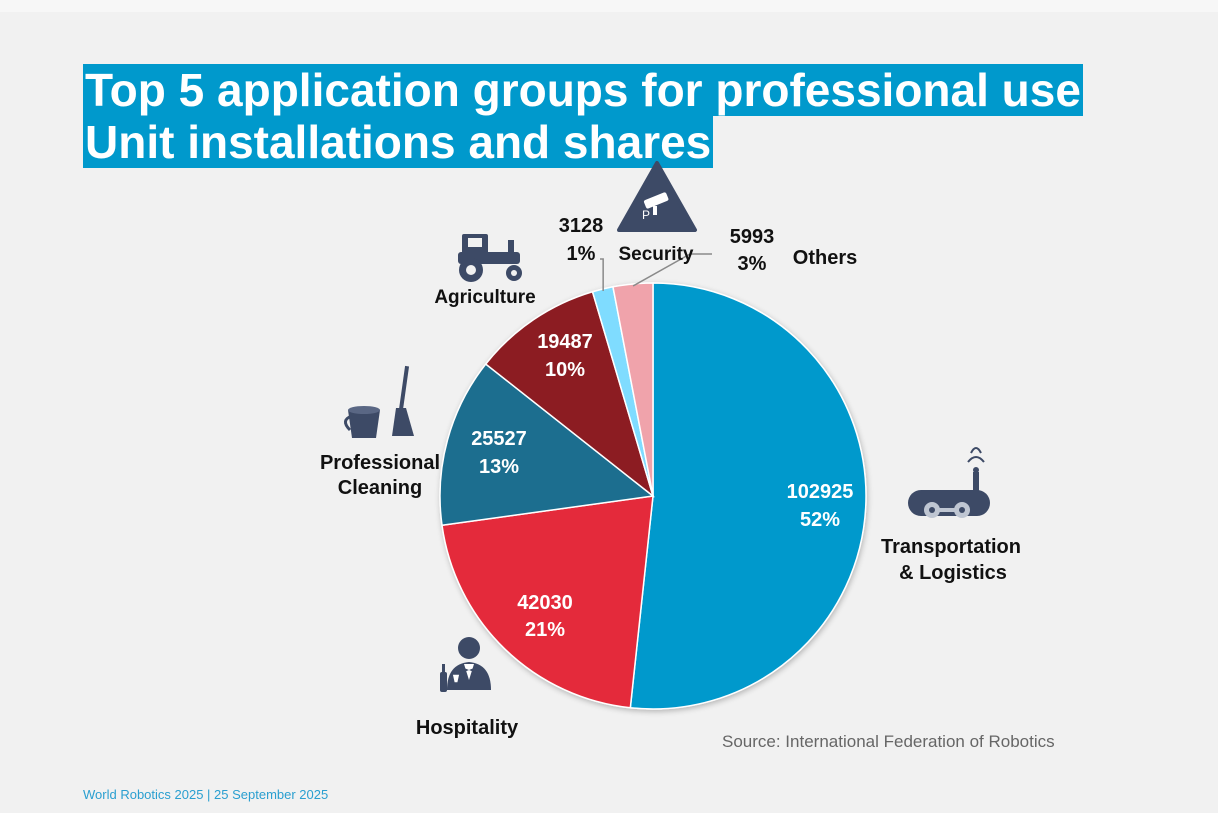  What do you see at coordinates (646, 215) in the screenshot?
I see `svg-text: P` at bounding box center [646, 215].